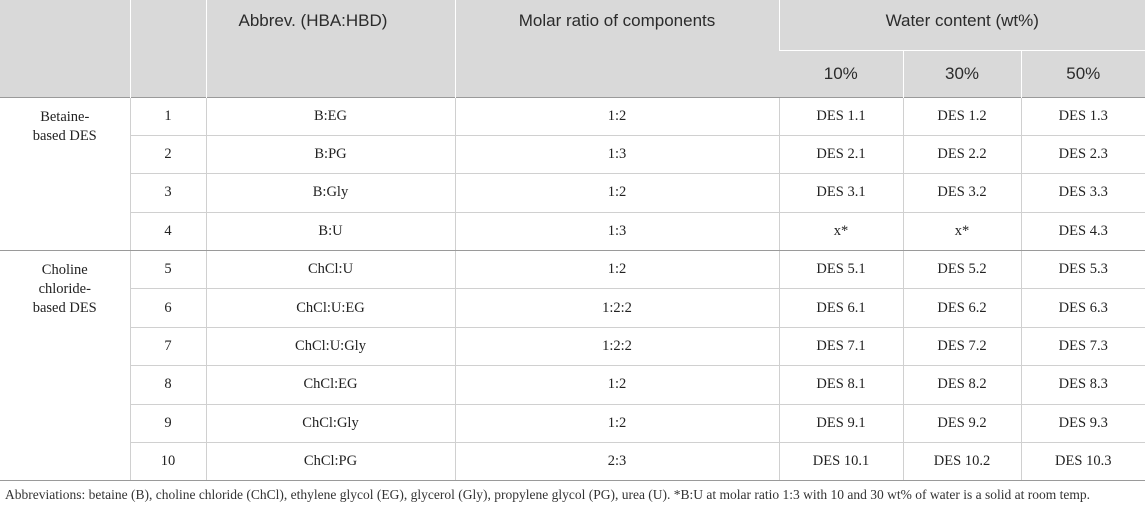  What do you see at coordinates (1082, 424) in the screenshot?
I see `row-w50: DES 9.3` at bounding box center [1082, 424].